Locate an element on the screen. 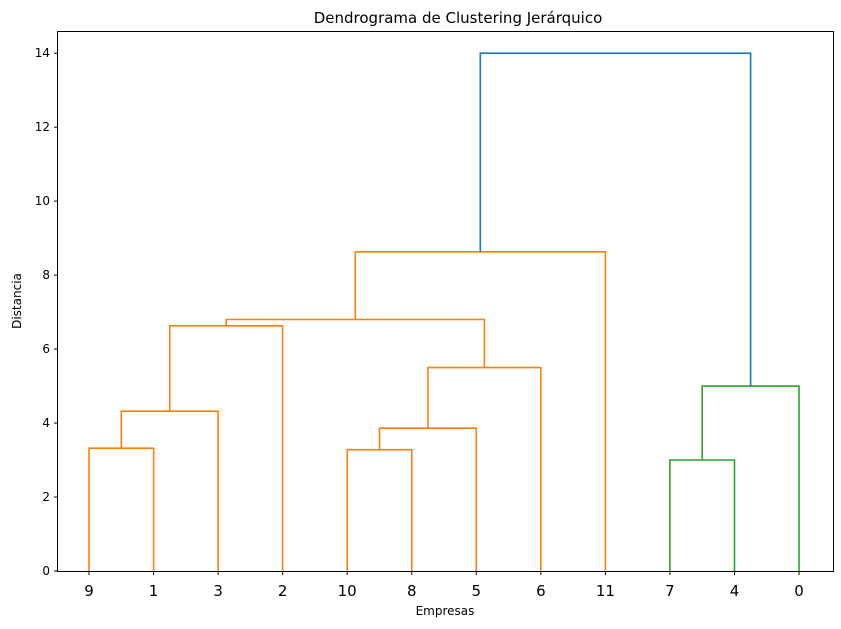 Image resolution: width=841 pixels, height=629 pixels. x-tick-label-leaf: 1 is located at coordinates (154, 591).